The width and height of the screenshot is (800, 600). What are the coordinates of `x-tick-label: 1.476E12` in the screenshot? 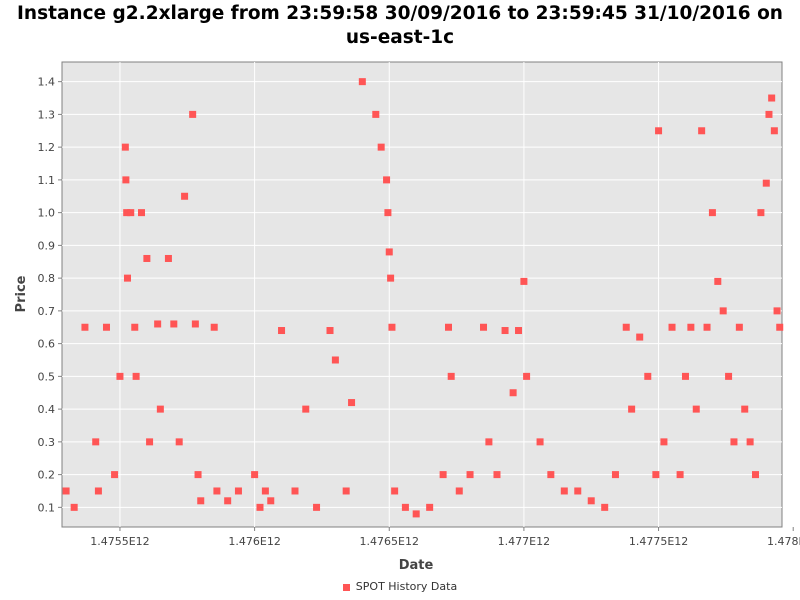 It's located at (254, 541).